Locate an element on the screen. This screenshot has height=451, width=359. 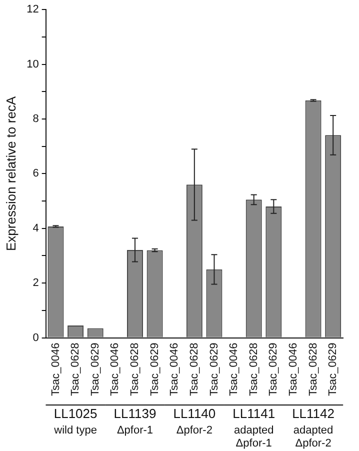
text: adapted Δpfor-2 is located at coordinates (313, 437).